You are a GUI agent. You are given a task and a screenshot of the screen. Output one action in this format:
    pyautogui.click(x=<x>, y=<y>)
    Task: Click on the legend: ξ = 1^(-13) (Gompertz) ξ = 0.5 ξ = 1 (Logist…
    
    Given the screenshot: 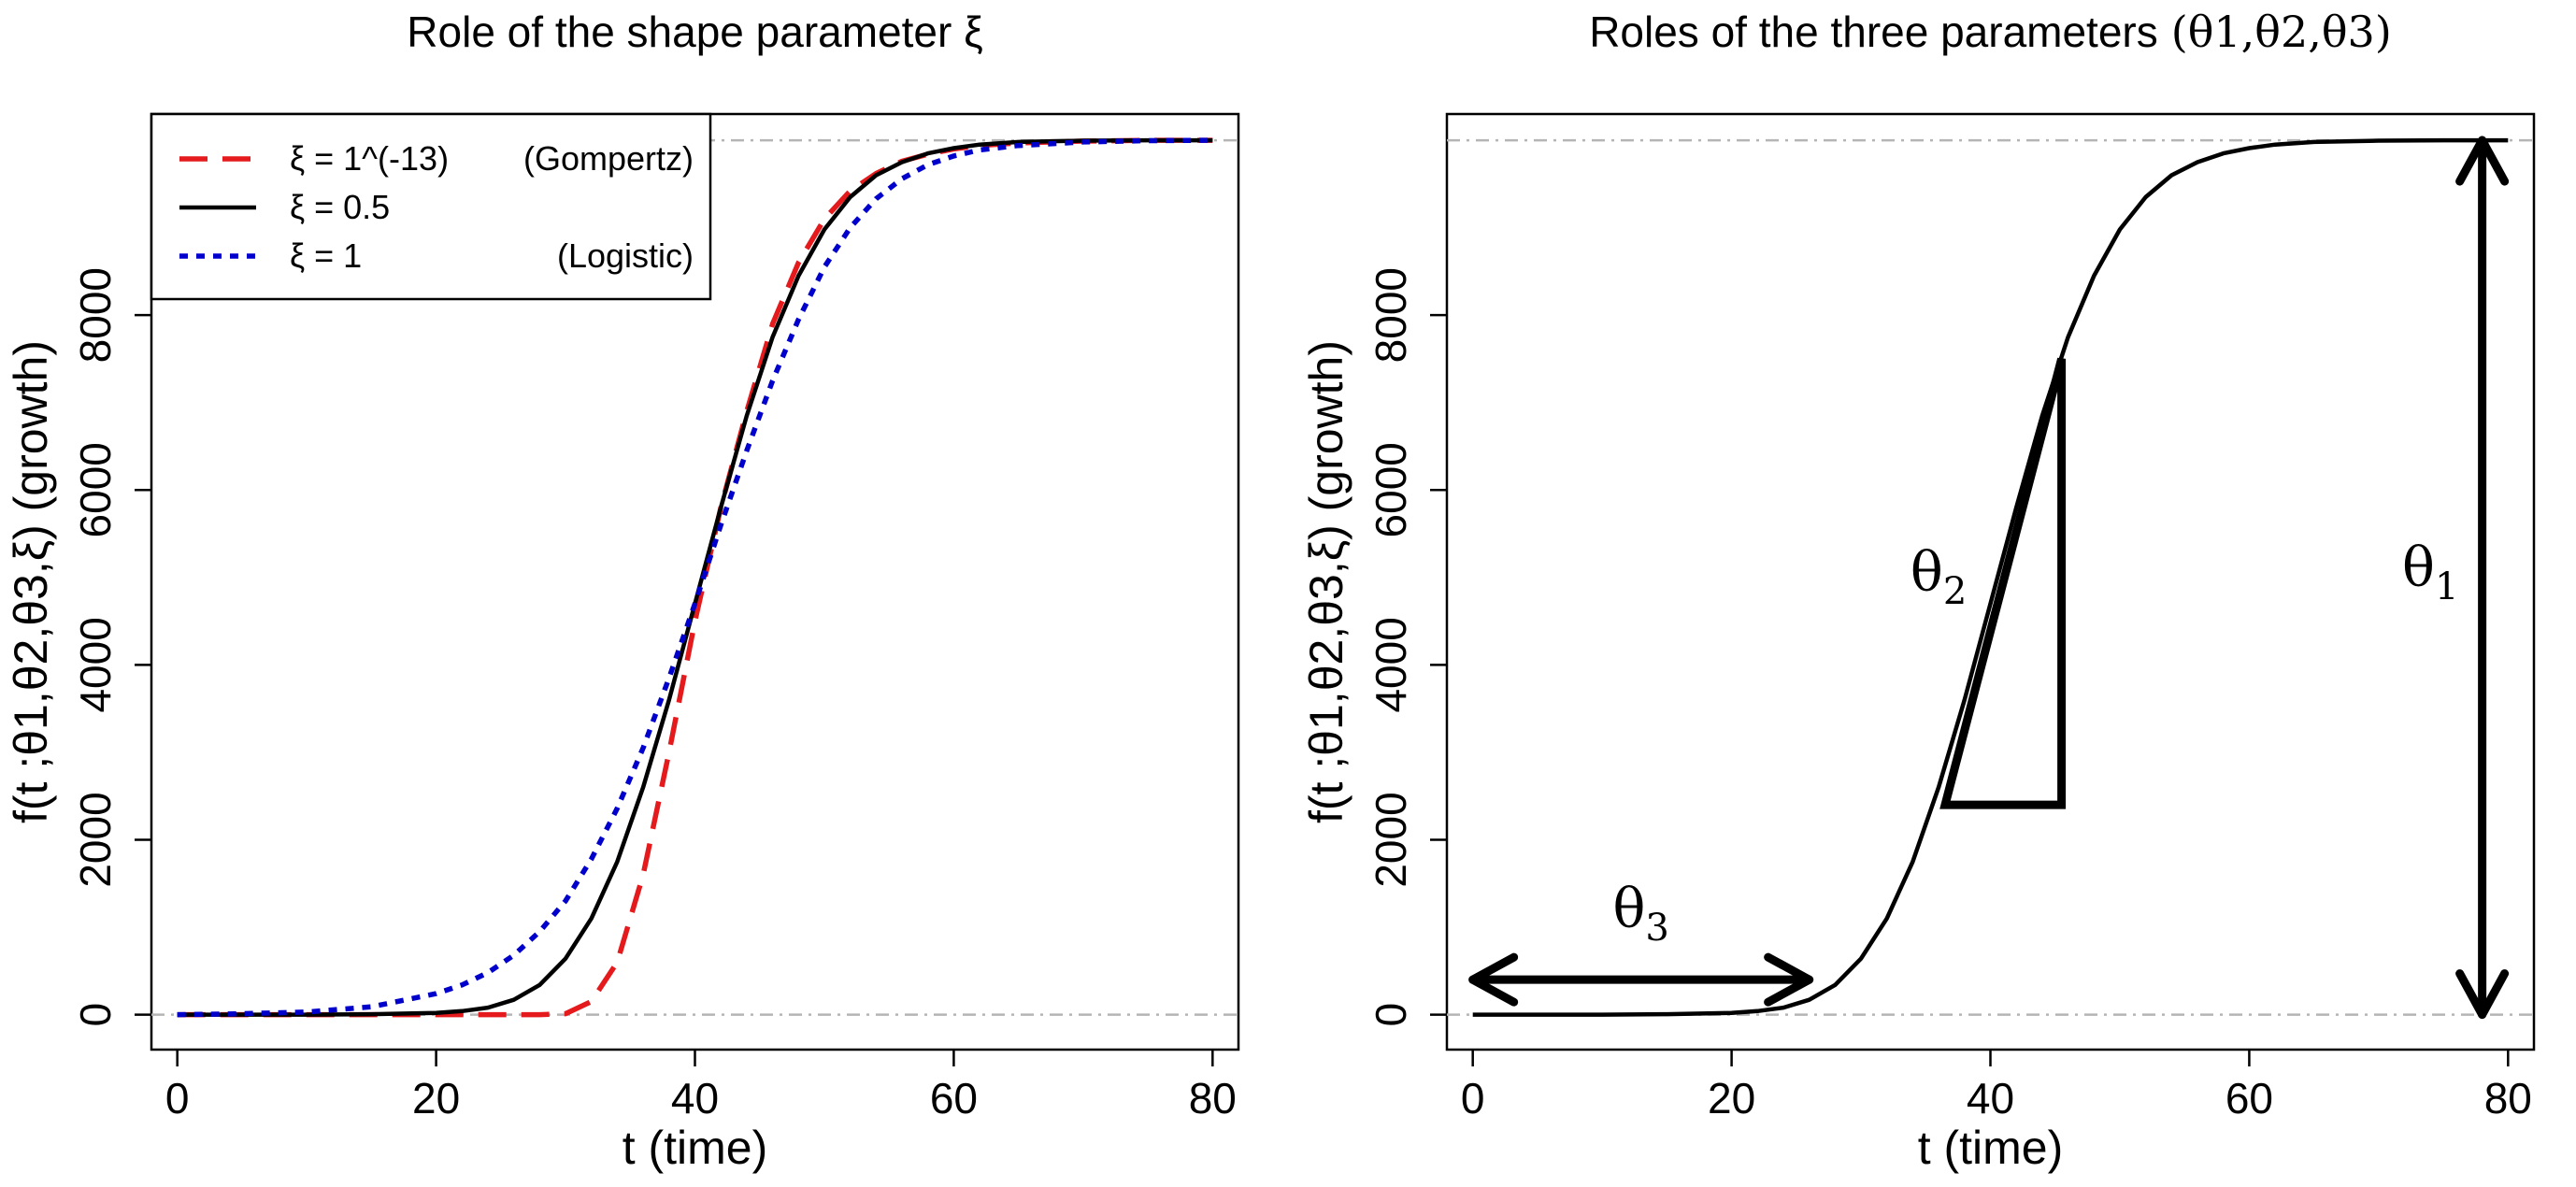 What is the action you would take?
    pyautogui.click(x=431, y=206)
    